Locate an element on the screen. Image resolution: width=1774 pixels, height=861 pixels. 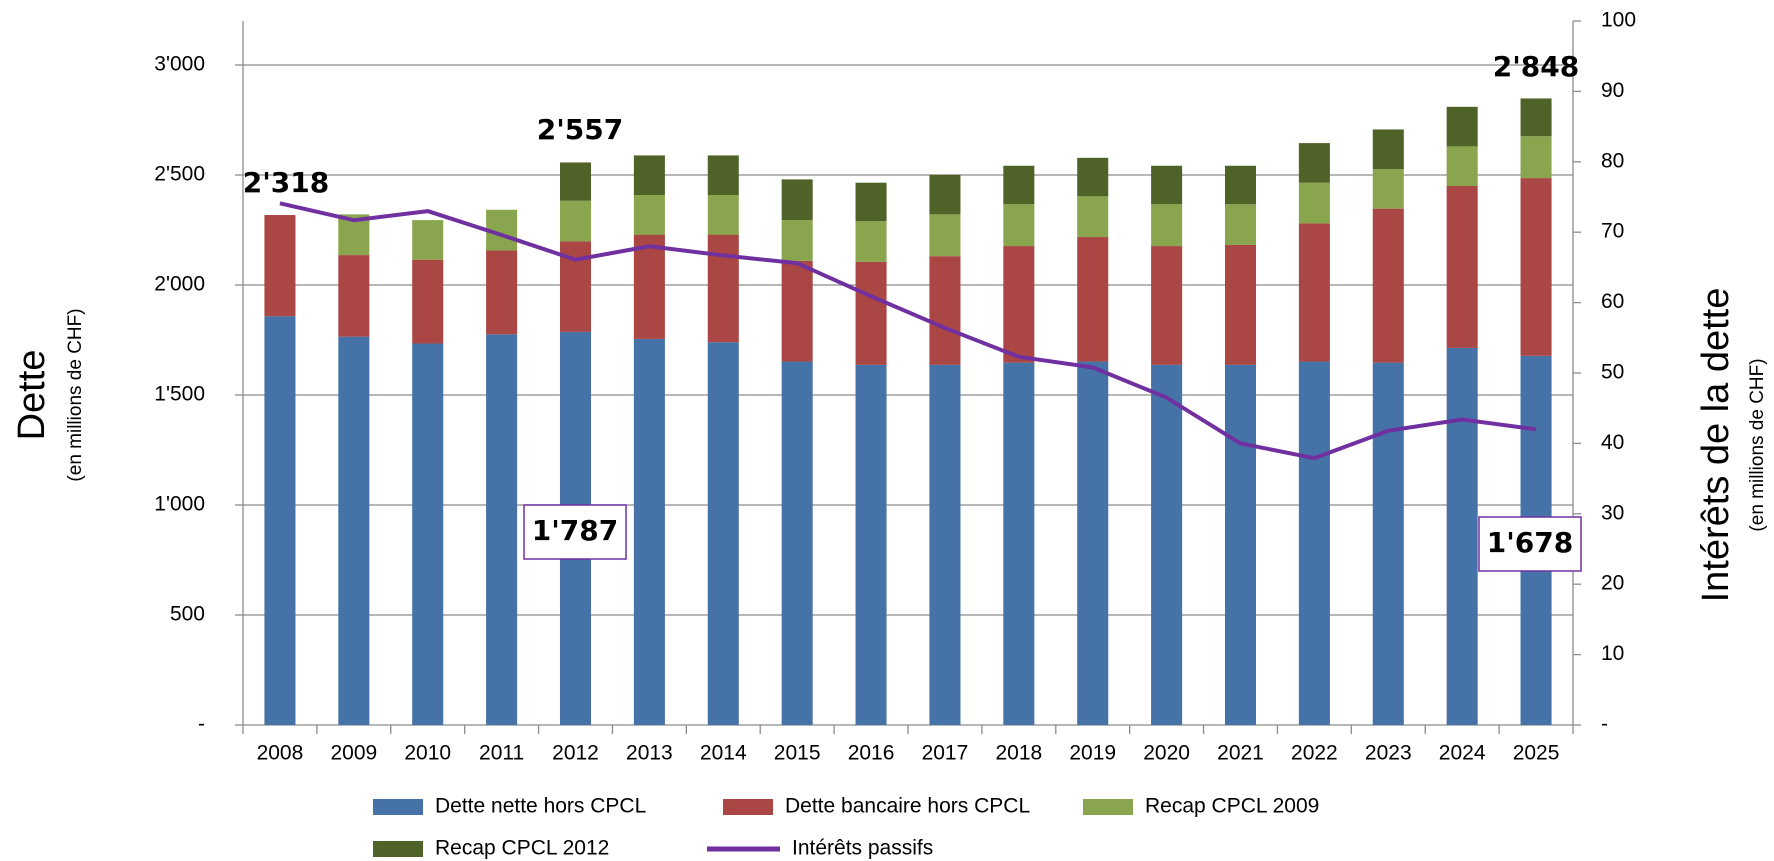
x-tick-label: 2024 is located at coordinates (1462, 753).